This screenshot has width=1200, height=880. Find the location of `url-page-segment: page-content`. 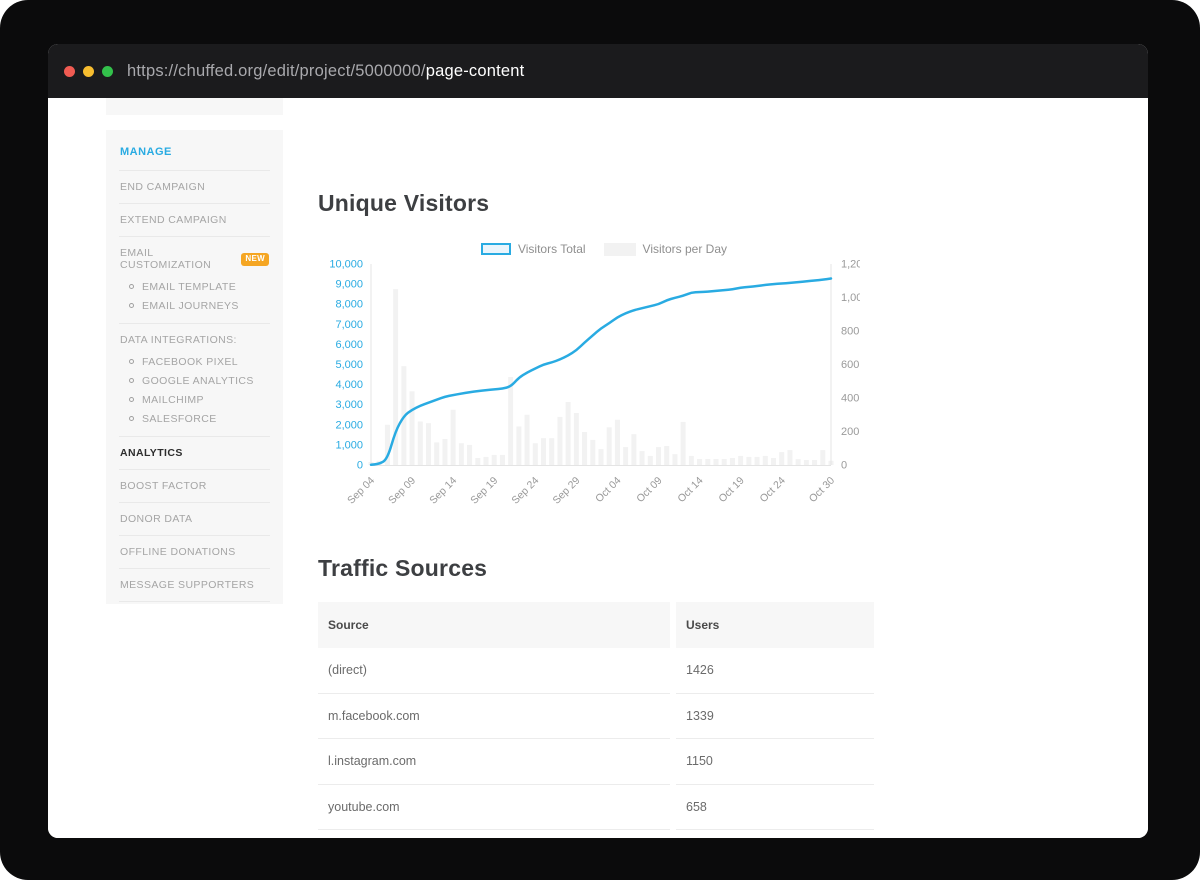

url-page-segment: page-content is located at coordinates (475, 70).